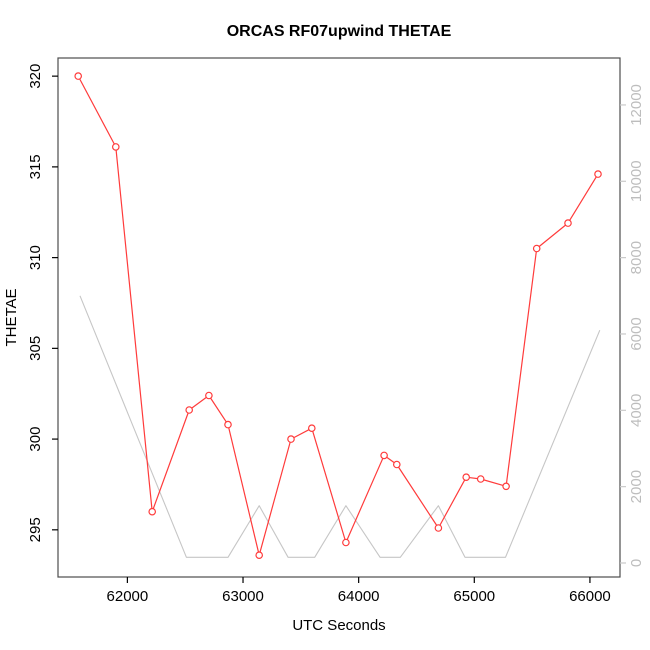 This screenshot has height=650, width=650. What do you see at coordinates (128, 596) in the screenshot?
I see `x-tick-label: 62000` at bounding box center [128, 596].